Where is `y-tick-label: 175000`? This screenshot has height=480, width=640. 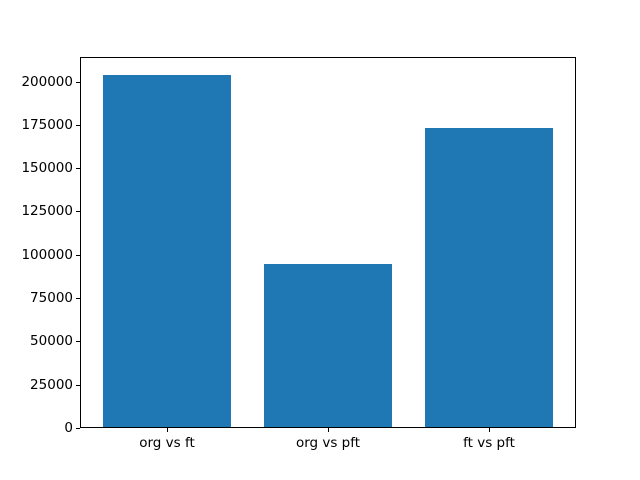 y-tick-label: 175000 is located at coordinates (47, 125).